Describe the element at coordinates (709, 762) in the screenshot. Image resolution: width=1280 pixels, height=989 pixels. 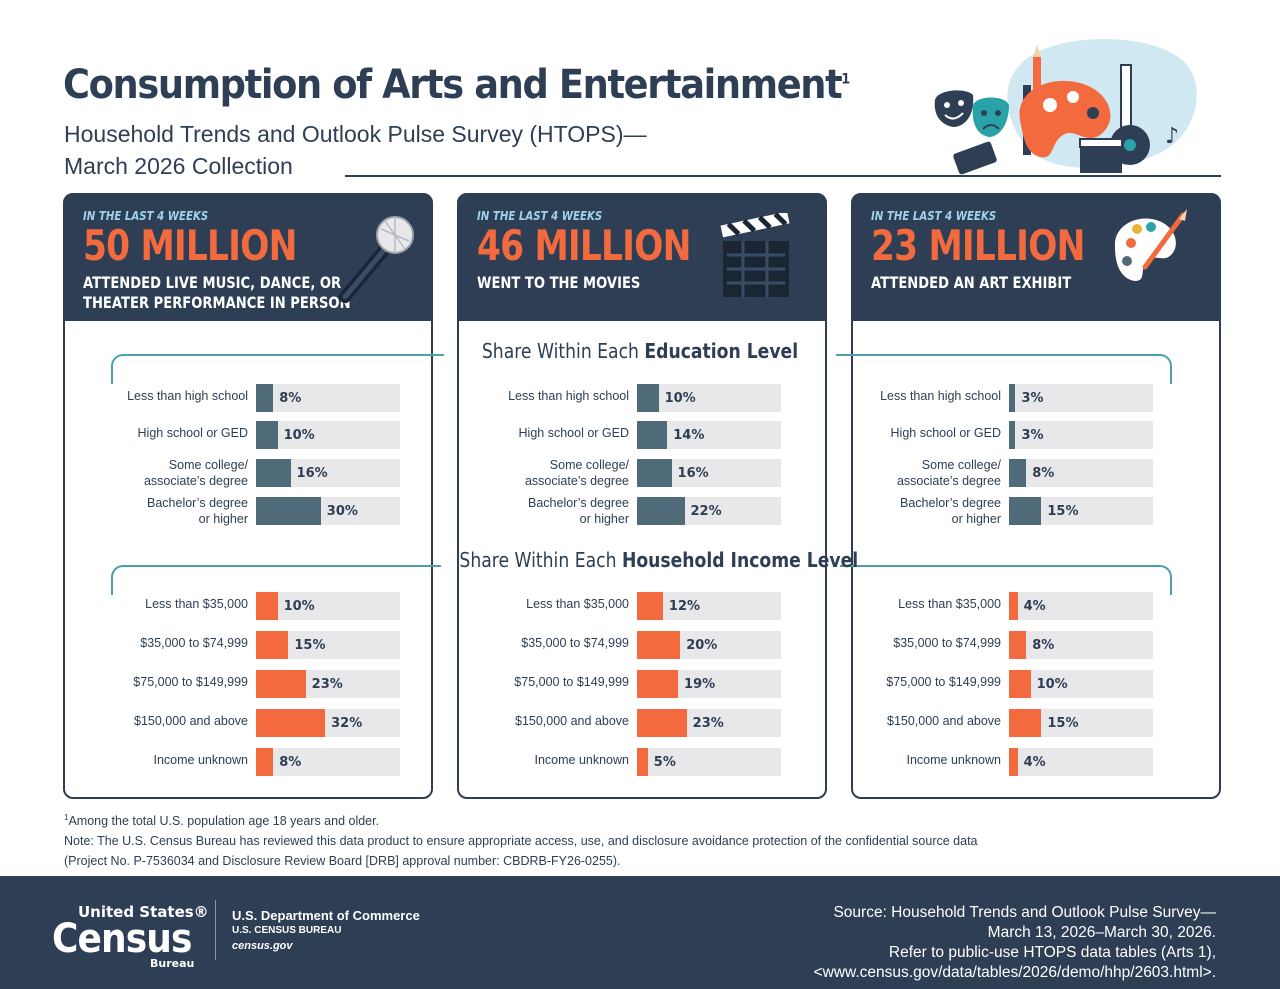
I see `bar-track: 5%` at that location.